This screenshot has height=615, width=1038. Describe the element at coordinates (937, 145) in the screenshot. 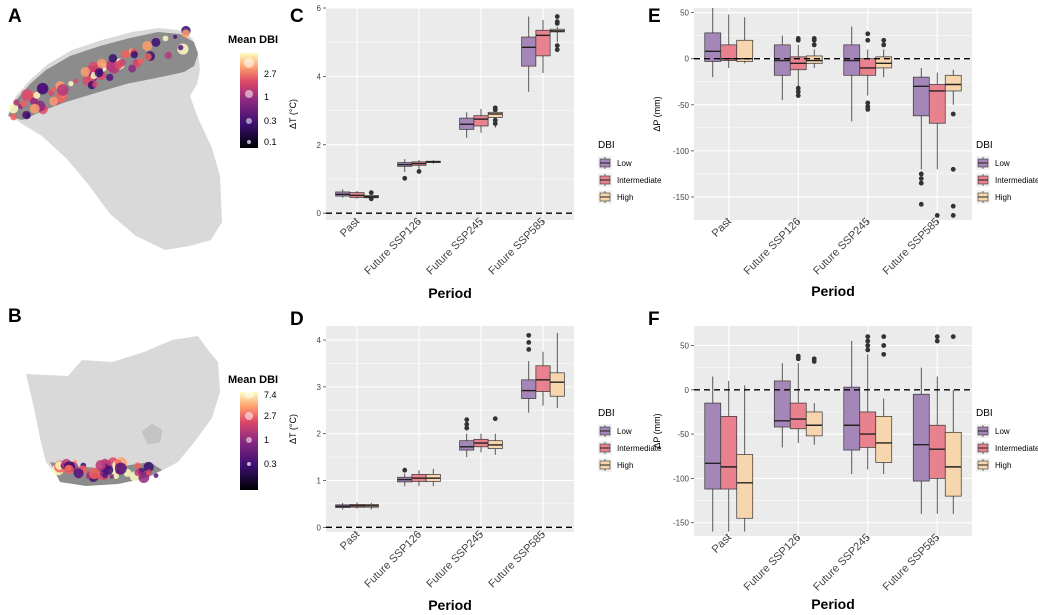

I see `box-intermediate-future-ssp585` at that location.